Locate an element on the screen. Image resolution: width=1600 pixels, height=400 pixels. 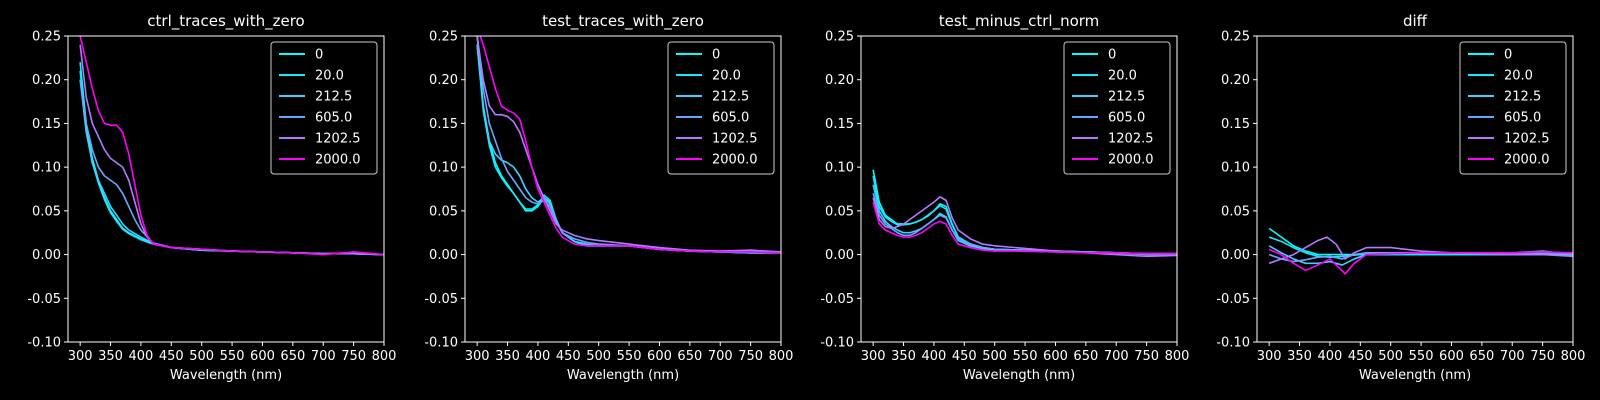
chart-title: diff is located at coordinates (1415, 21).